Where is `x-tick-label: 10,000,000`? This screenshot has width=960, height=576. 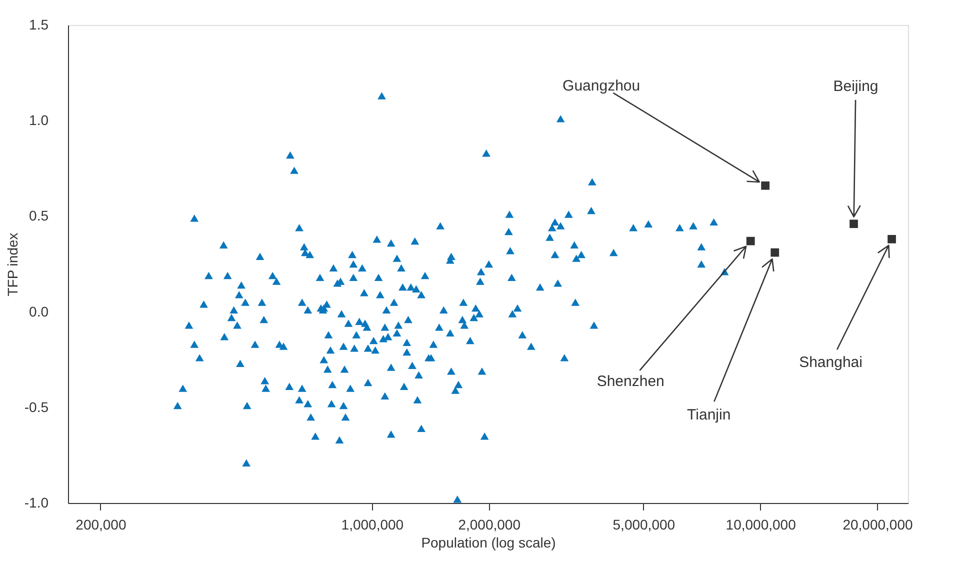 x-tick-label: 10,000,000 is located at coordinates (761, 524).